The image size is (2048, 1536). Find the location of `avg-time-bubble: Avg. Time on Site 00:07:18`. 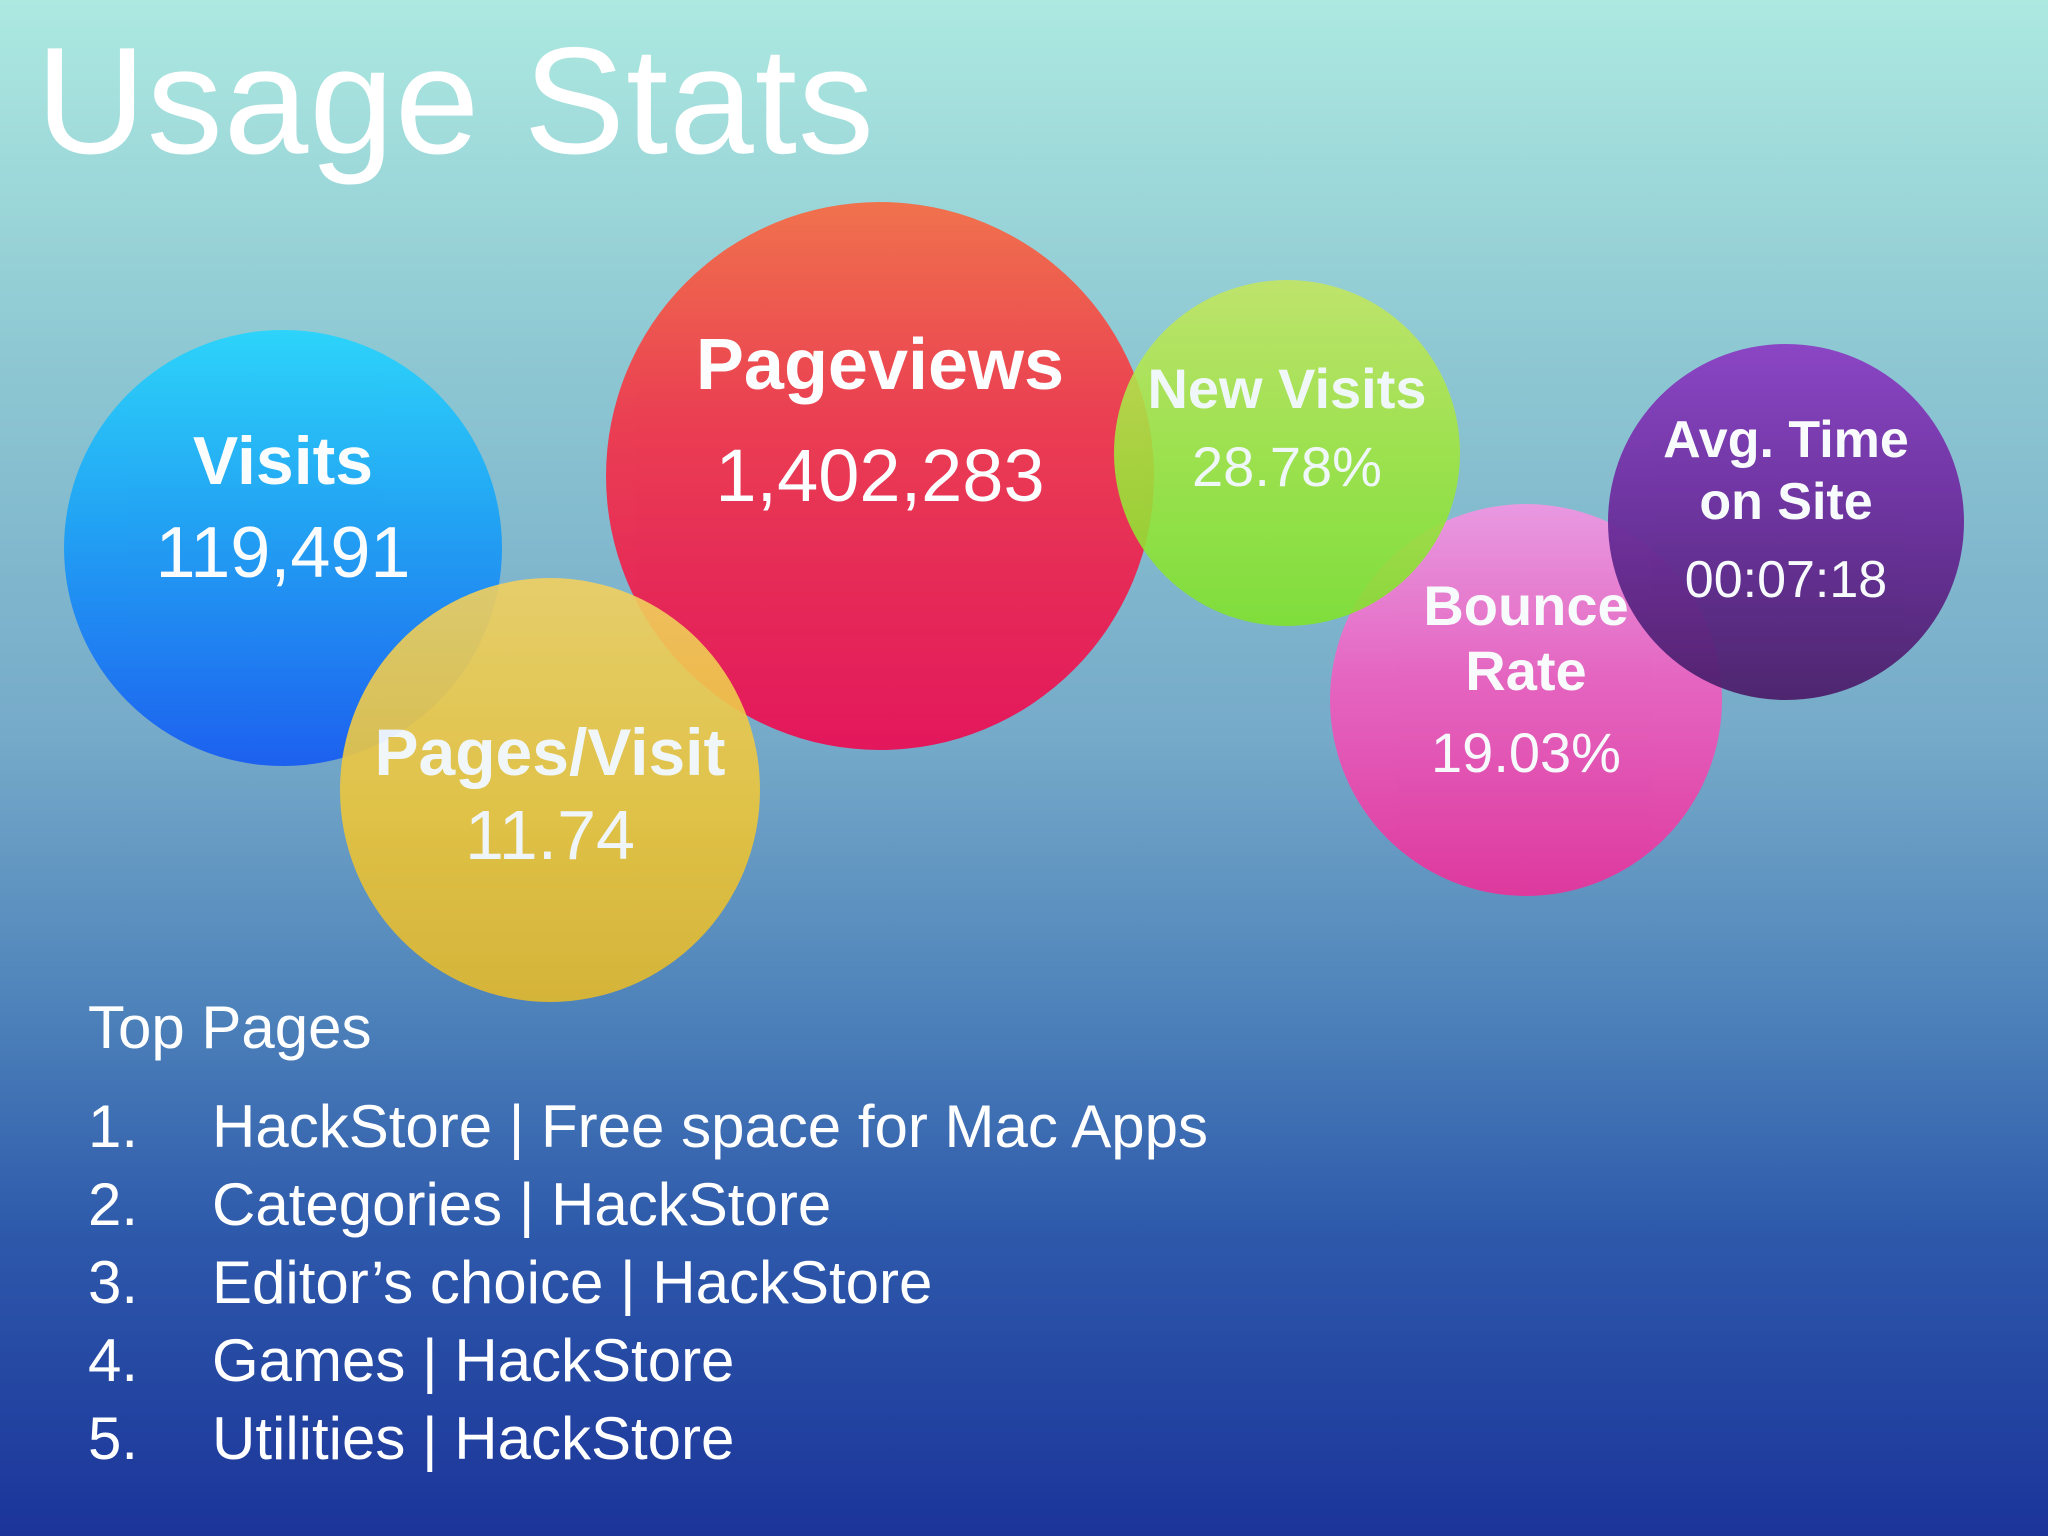

avg-time-bubble: Avg. Time on Site 00:07:18 is located at coordinates (1786, 522).